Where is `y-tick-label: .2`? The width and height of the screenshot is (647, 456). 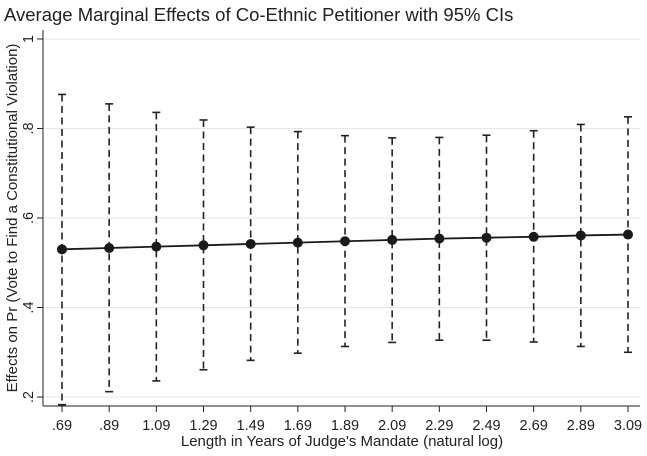 y-tick-label: .2 is located at coordinates (29, 397).